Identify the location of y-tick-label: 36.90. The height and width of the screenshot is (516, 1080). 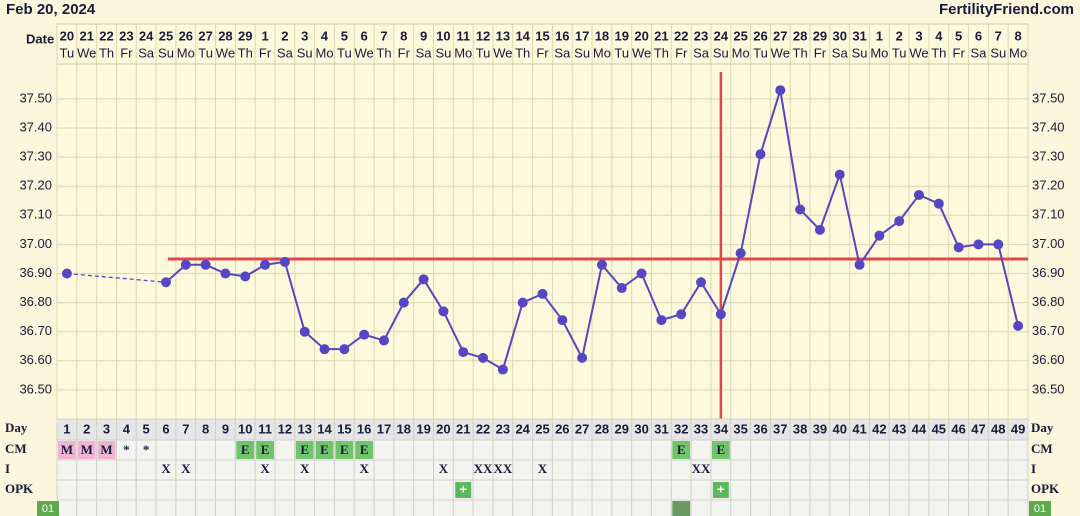
(1048, 272).